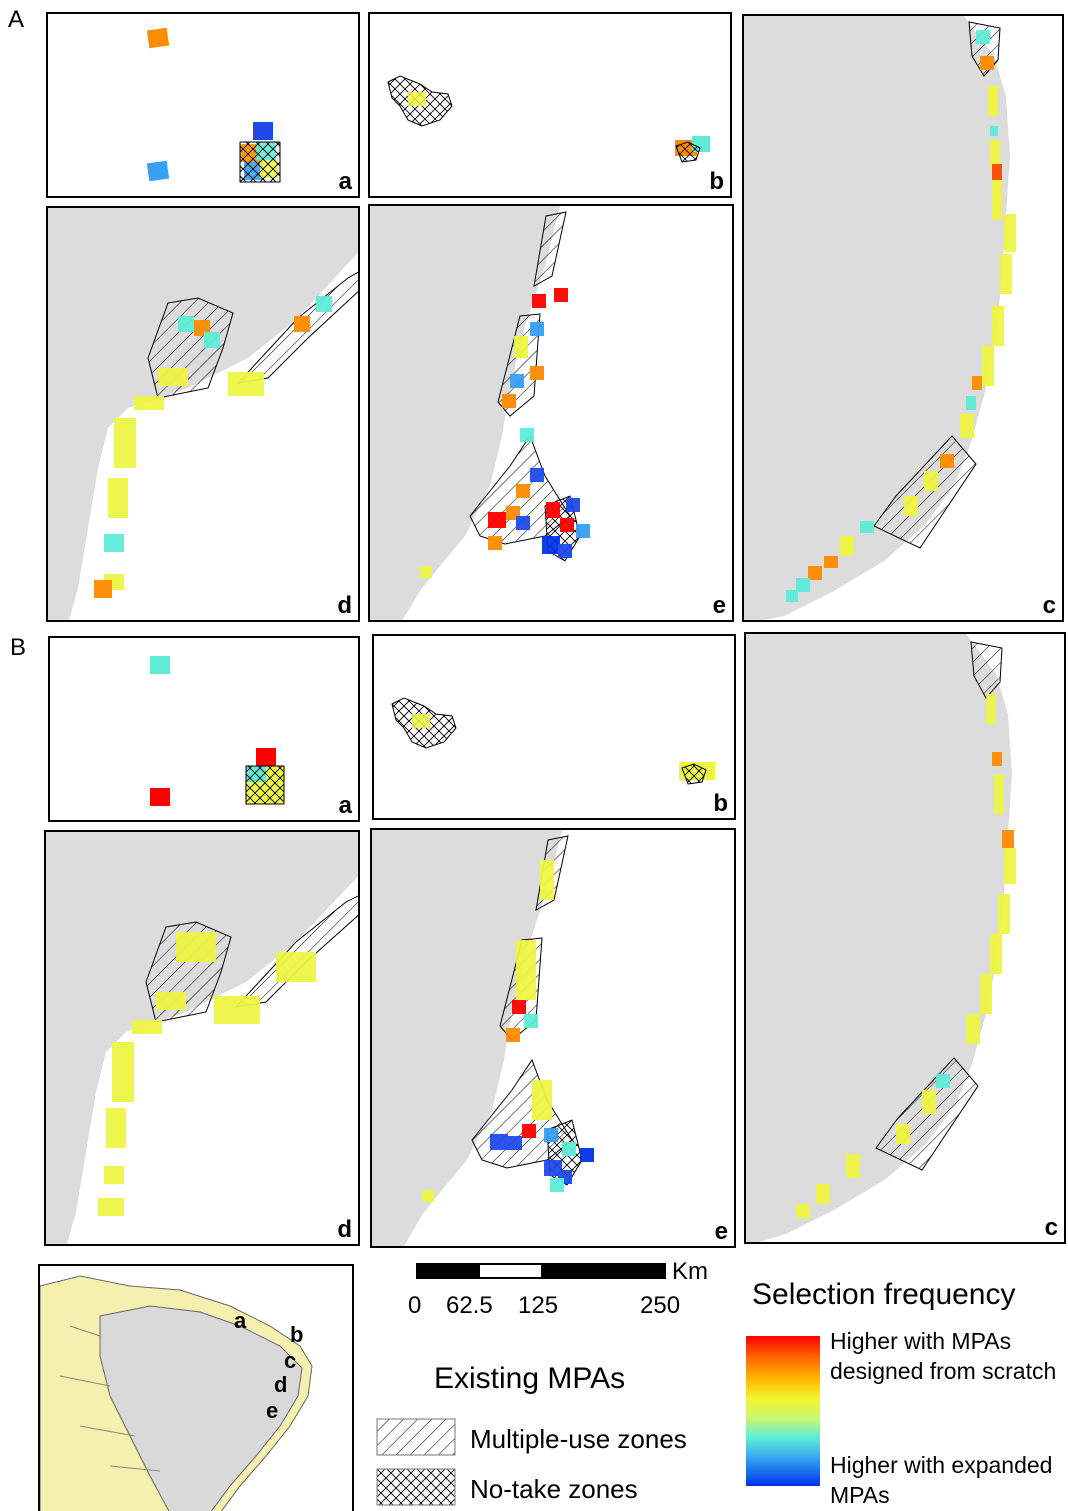  What do you see at coordinates (530, 1378) in the screenshot?
I see `existing-mpas-title: Existing MPAs` at bounding box center [530, 1378].